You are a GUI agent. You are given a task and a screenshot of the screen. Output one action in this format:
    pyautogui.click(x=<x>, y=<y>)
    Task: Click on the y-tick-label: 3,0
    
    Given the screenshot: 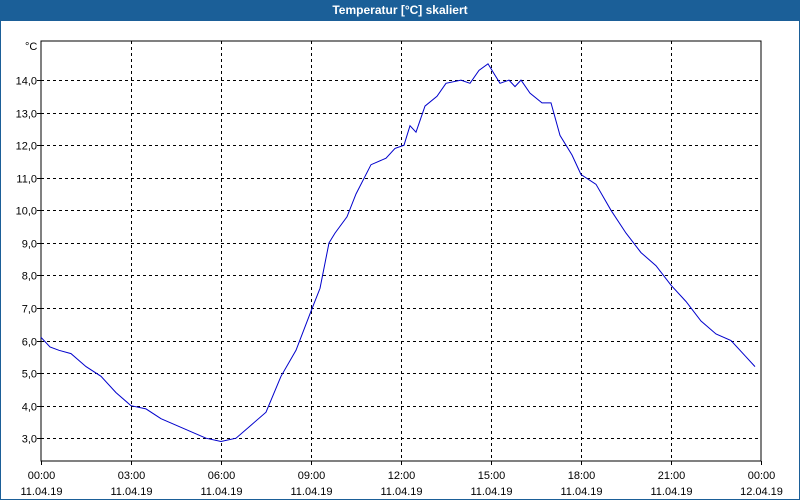 What is the action you would take?
    pyautogui.click(x=29, y=440)
    